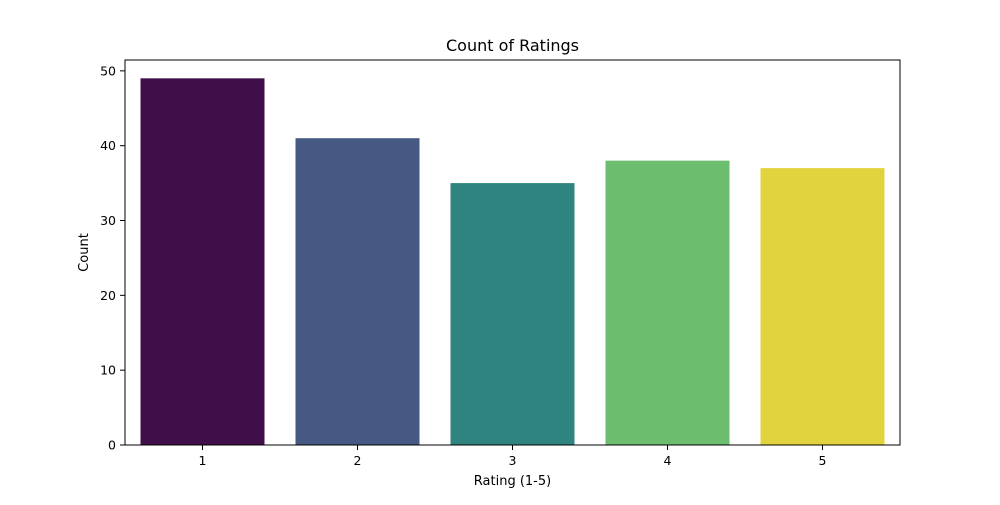 Image resolution: width=1000 pixels, height=505 pixels. Describe the element at coordinates (108, 145) in the screenshot. I see `y-tick-label-40: 40` at that location.